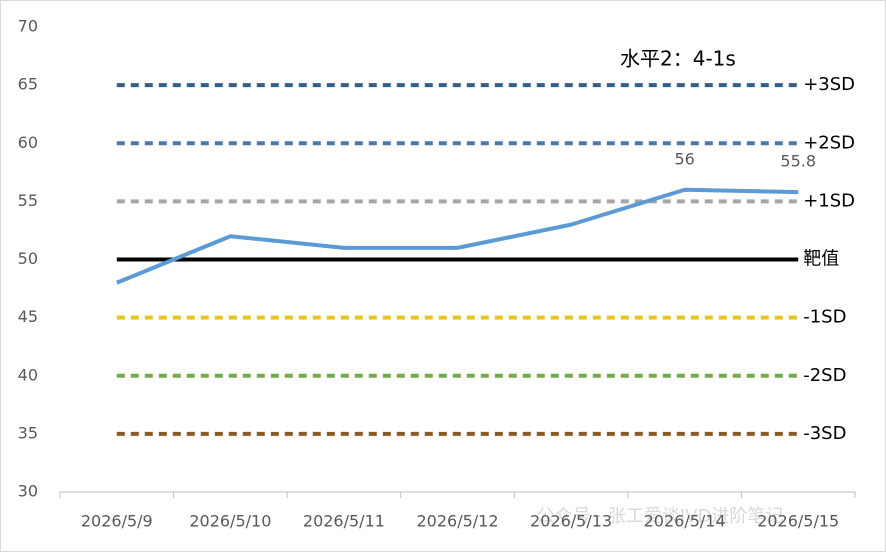 The image size is (886, 552). I want to click on x-tick-label: 2026/5/10, so click(230, 521).